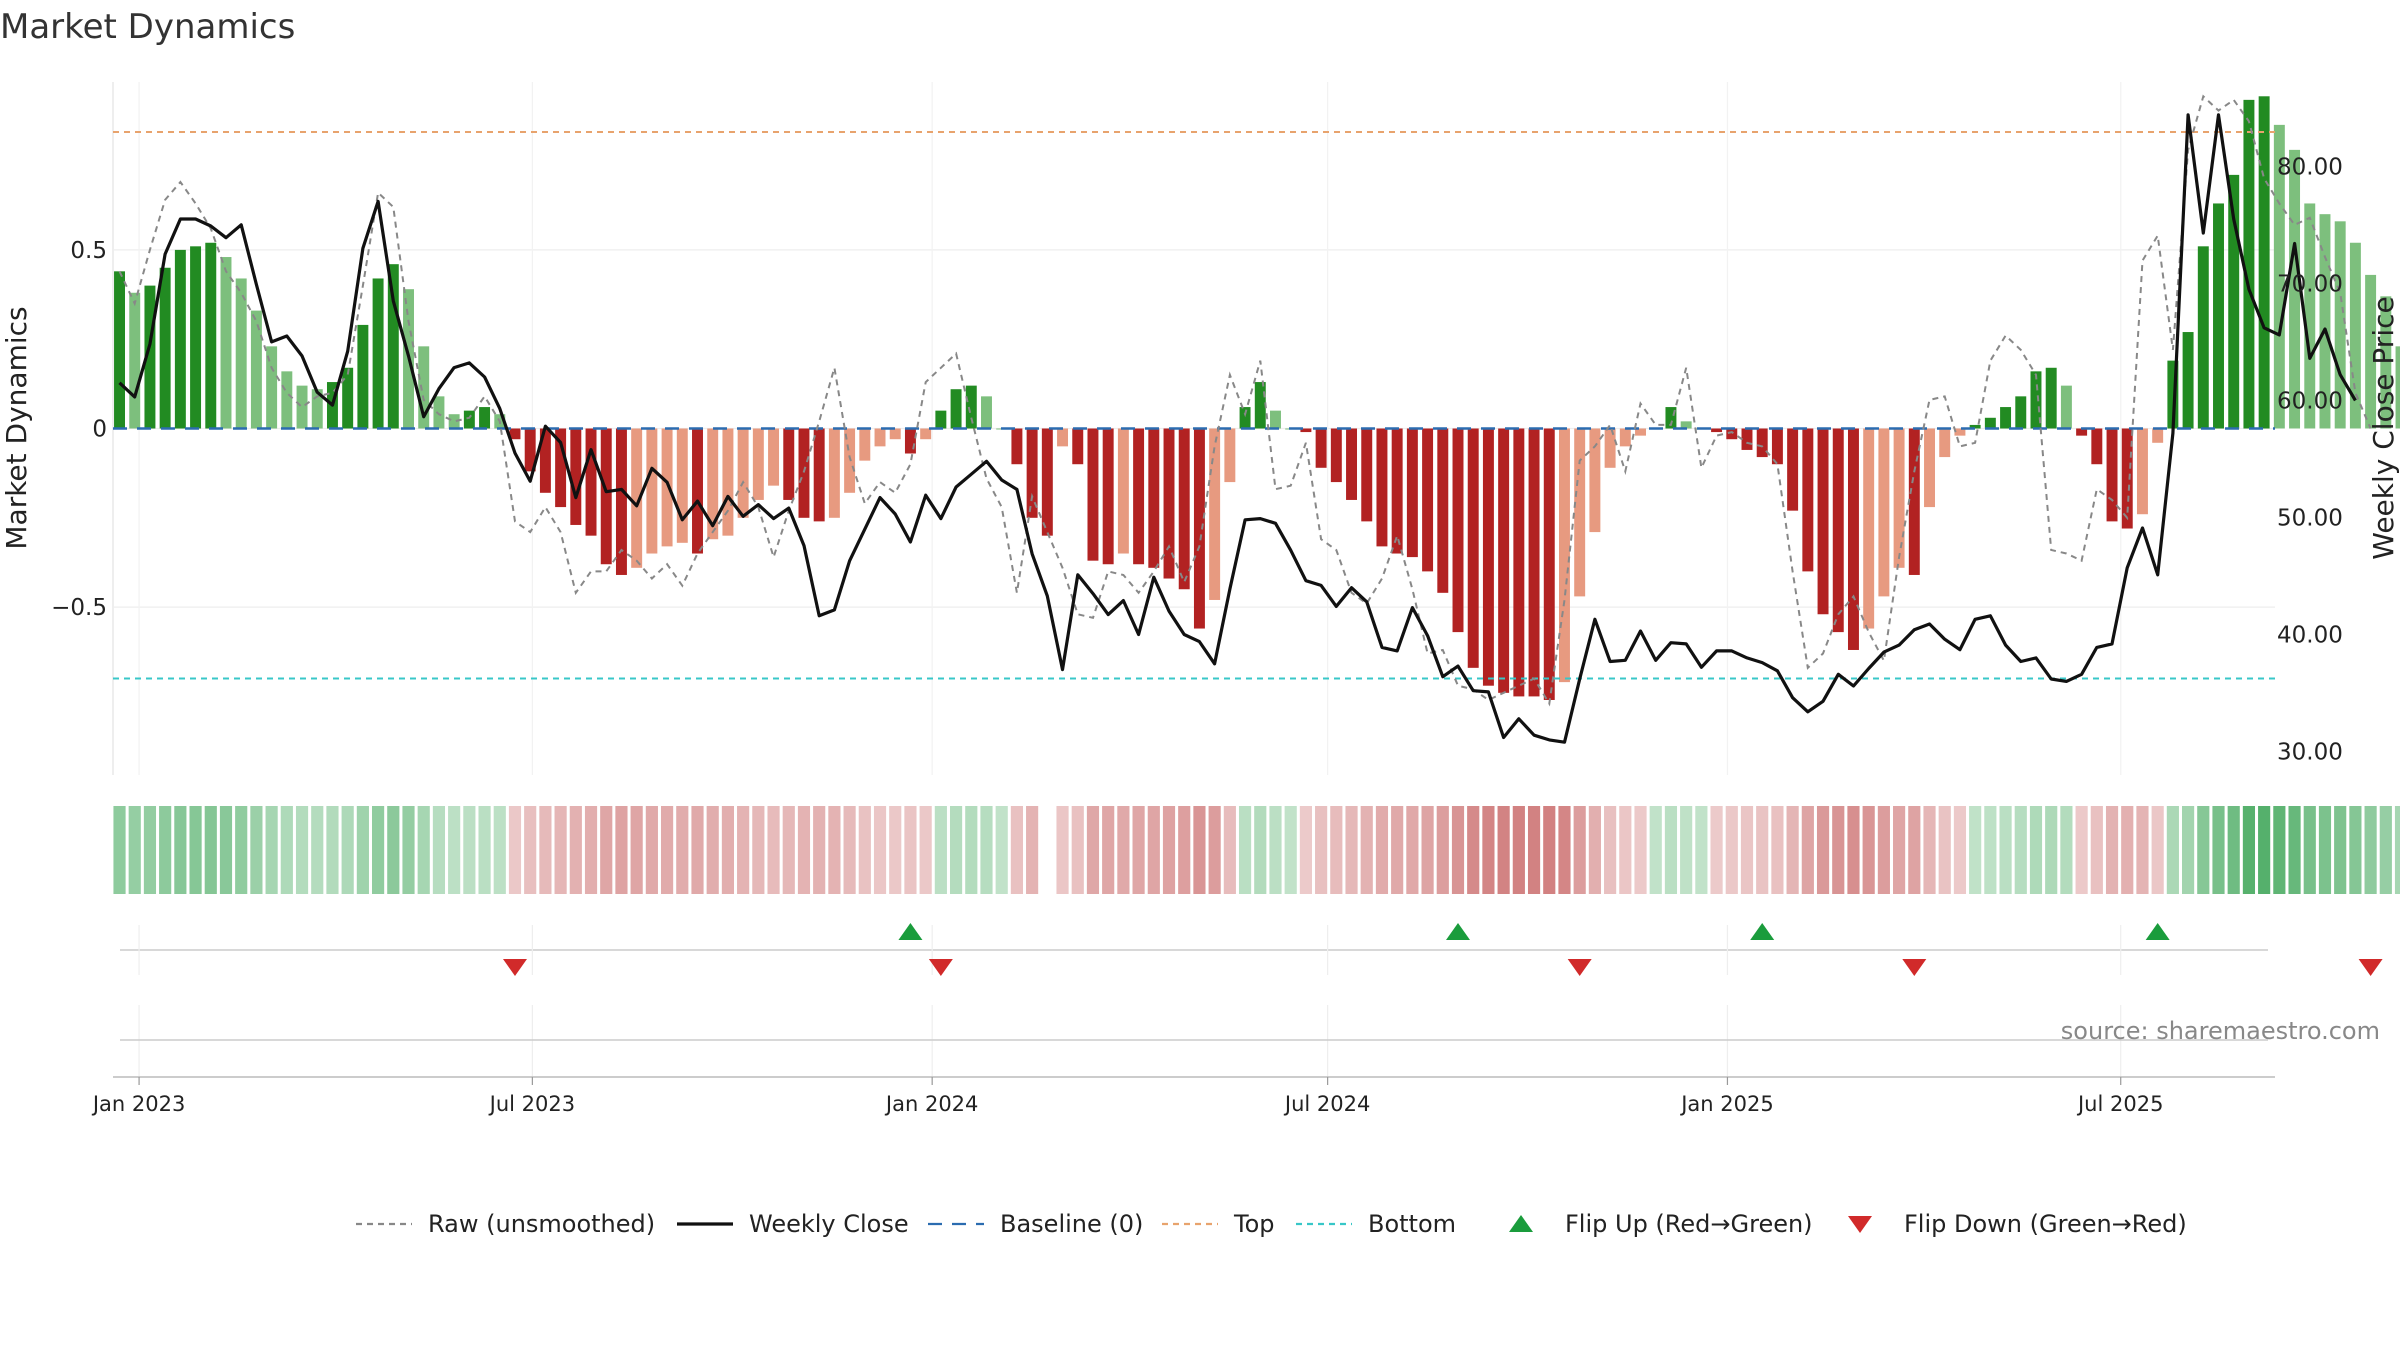 This screenshot has width=2400, height=1350. What do you see at coordinates (2310, 459) in the screenshot?
I see `y2-axis-ticks: 80.00 70.00 60.00 50.00 40.00 30.00` at bounding box center [2310, 459].